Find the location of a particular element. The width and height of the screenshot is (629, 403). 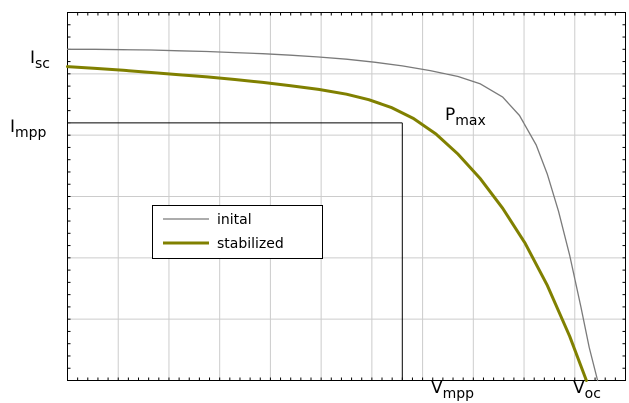

isc-label: Isc is located at coordinates (40, 60).